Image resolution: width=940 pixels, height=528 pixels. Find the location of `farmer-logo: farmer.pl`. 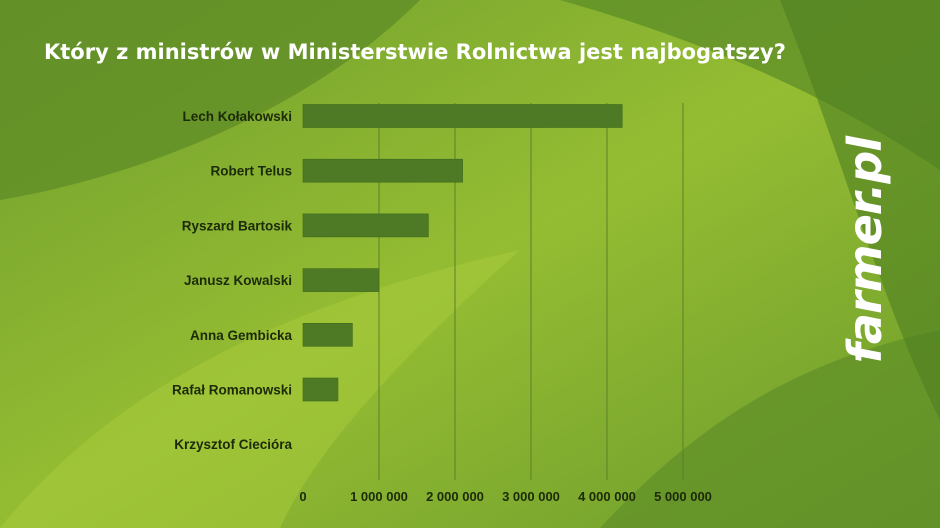

farmer-logo: farmer.pl is located at coordinates (865, 250).